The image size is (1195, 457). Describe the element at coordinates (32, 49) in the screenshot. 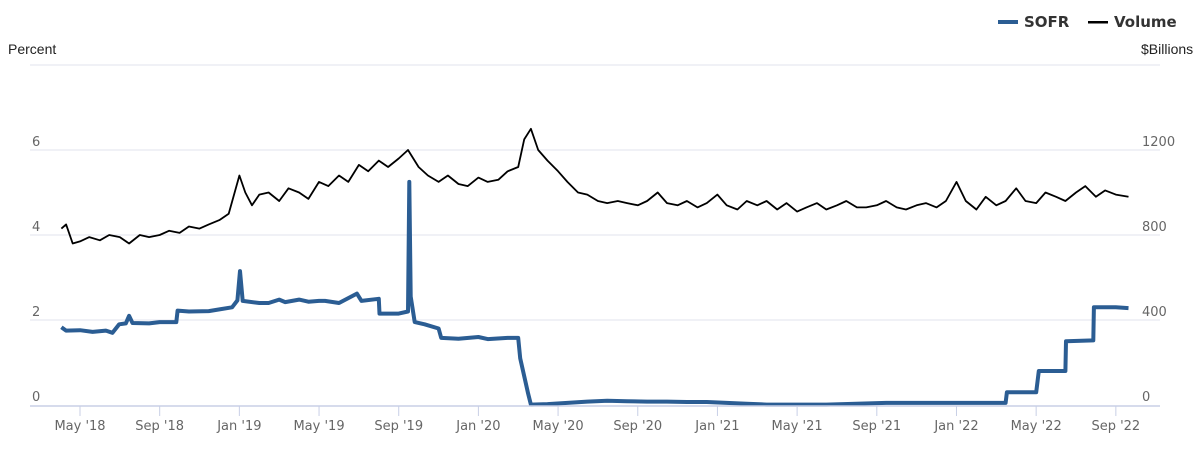

I see `left-axis-label: Percent` at that location.